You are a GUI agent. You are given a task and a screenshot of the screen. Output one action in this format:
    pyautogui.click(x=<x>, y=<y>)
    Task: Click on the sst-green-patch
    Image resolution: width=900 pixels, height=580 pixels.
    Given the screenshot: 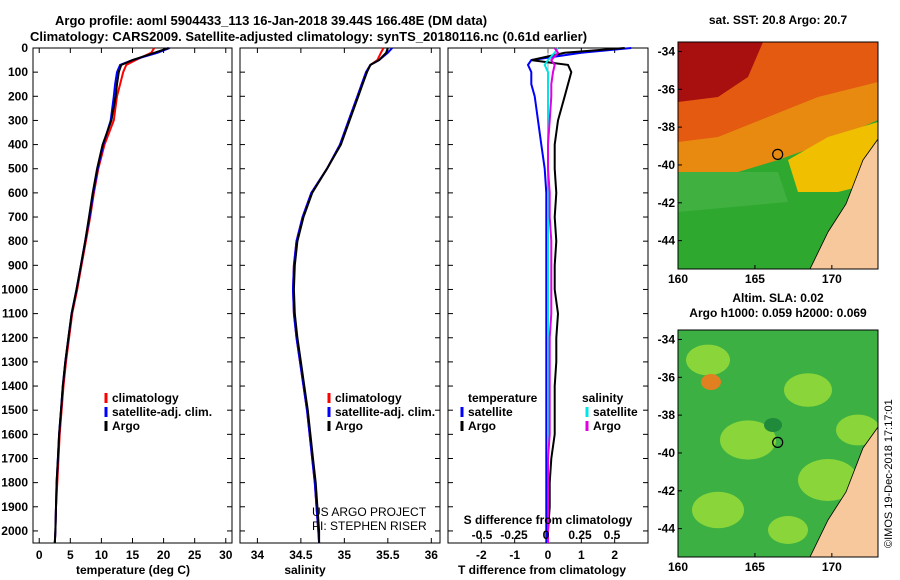 What is the action you would take?
    pyautogui.click(x=733, y=192)
    